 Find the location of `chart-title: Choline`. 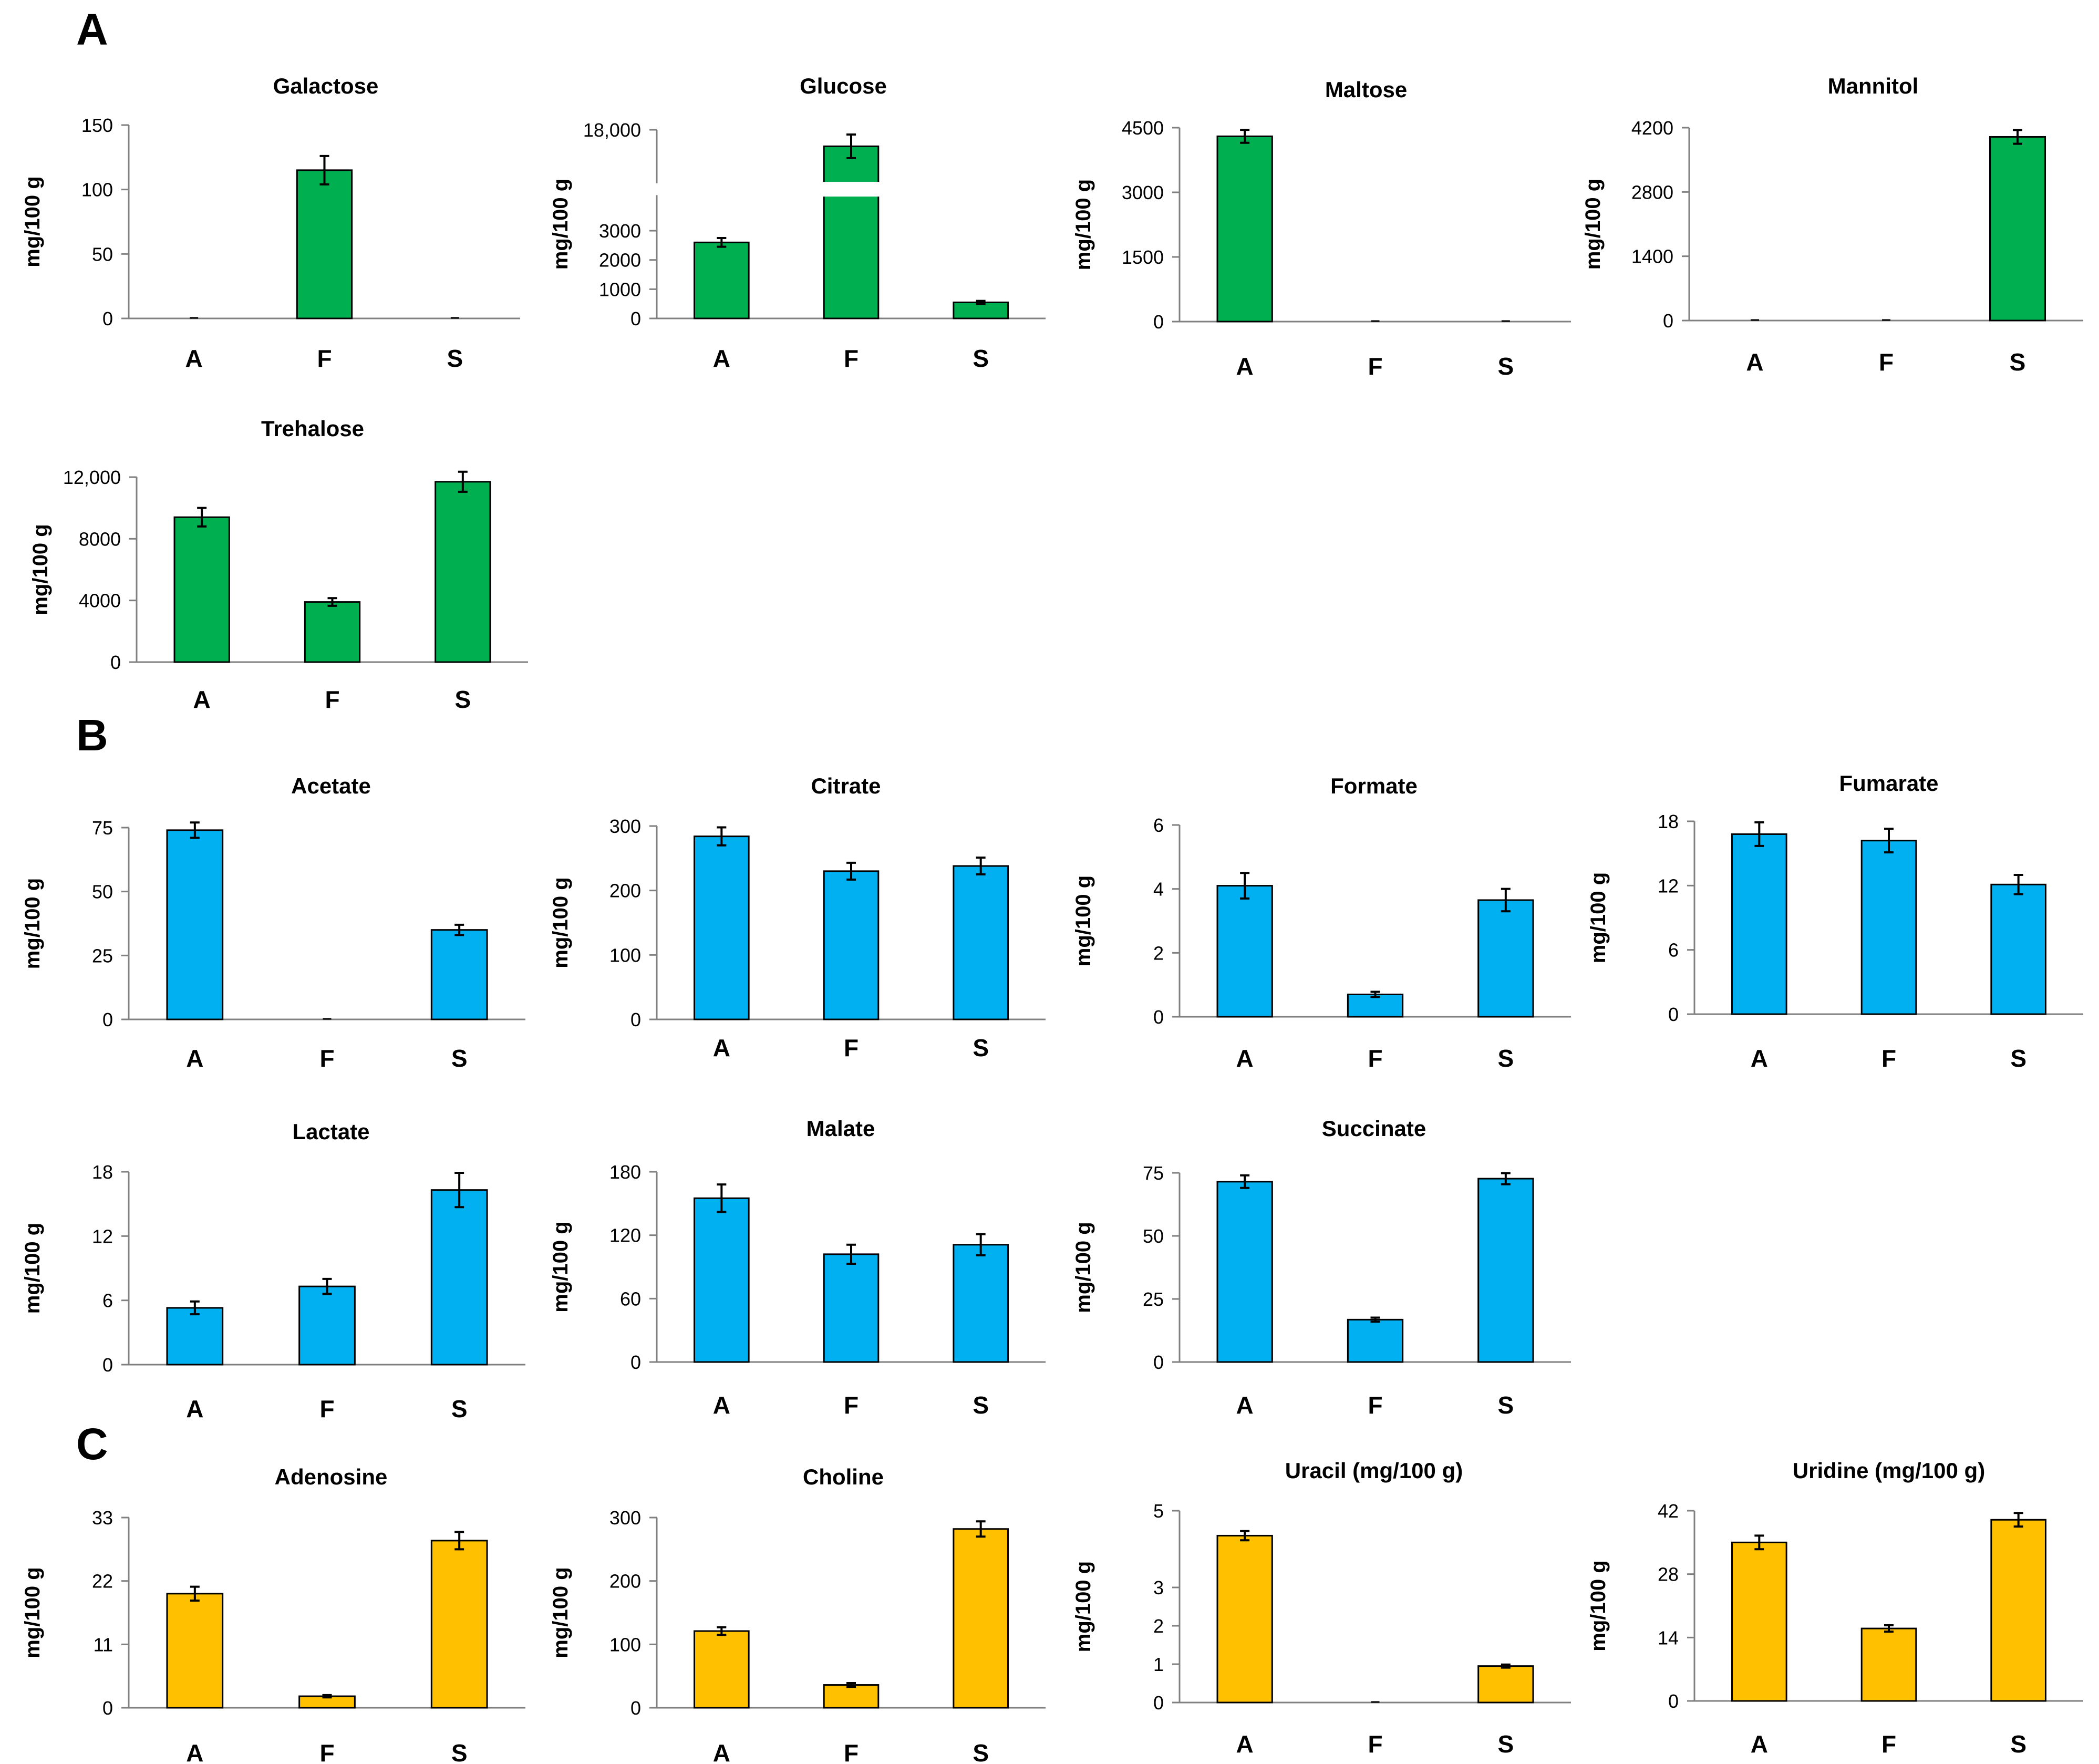

chart-title: Choline is located at coordinates (843, 1476).